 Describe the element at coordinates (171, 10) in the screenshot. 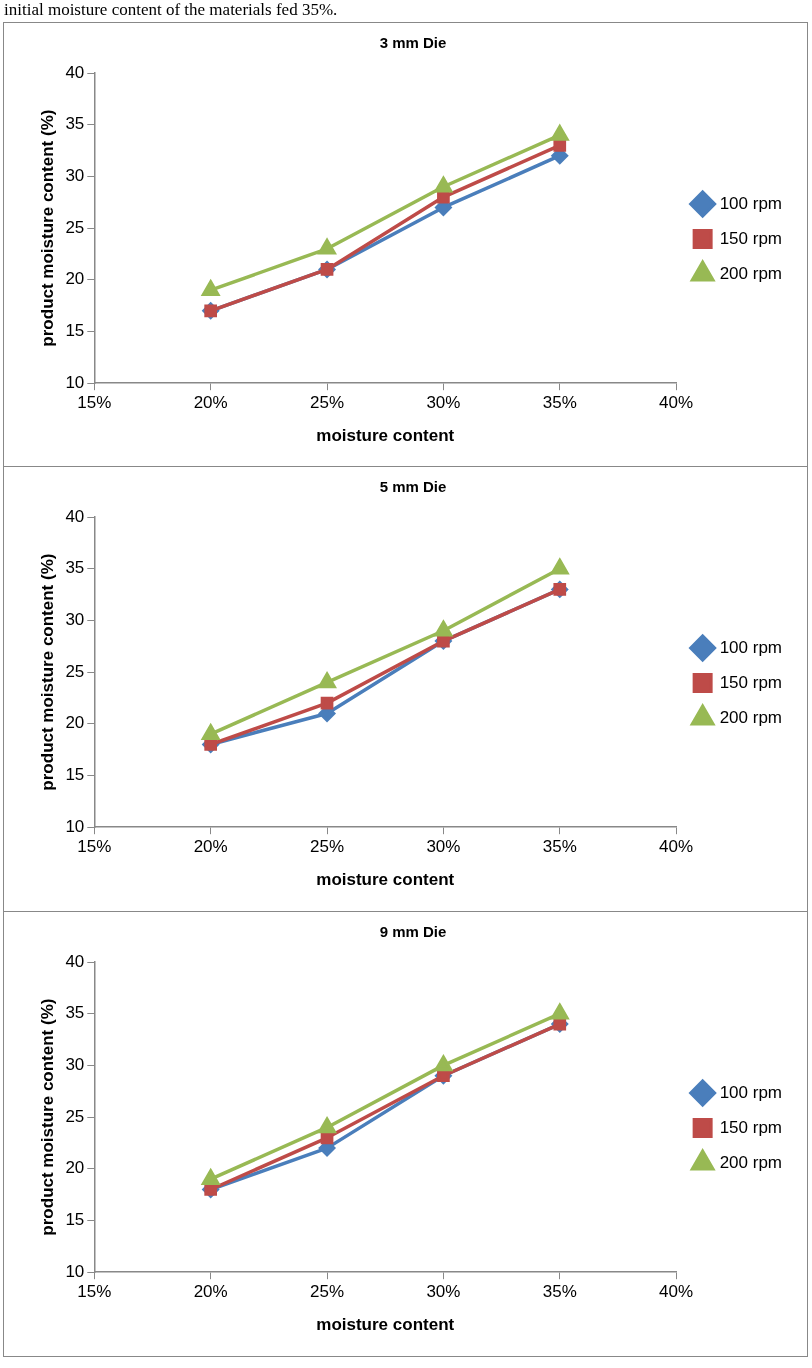

I see `text: initial moisture content of the materials fed 35%.` at that location.